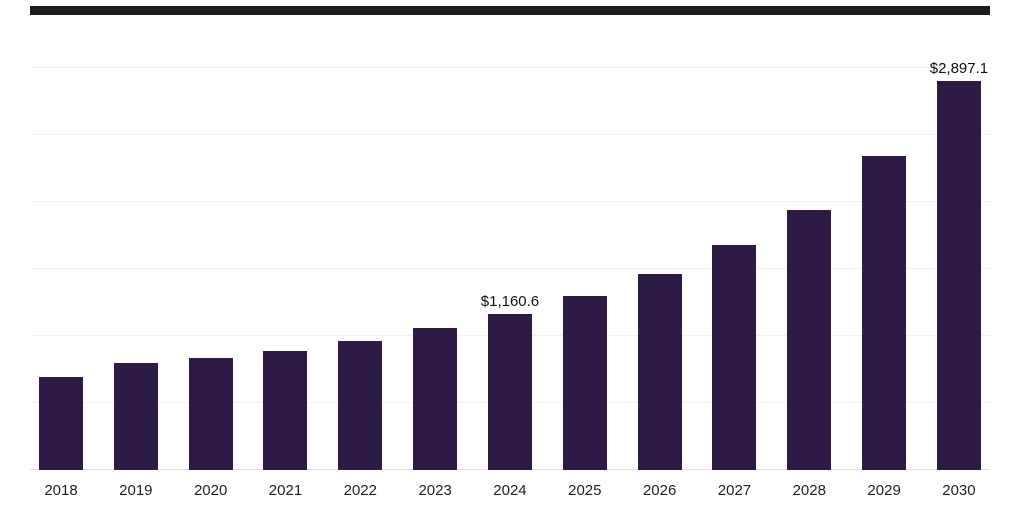 The image size is (1024, 512). I want to click on x-tick-2020: 2020, so click(210, 490).